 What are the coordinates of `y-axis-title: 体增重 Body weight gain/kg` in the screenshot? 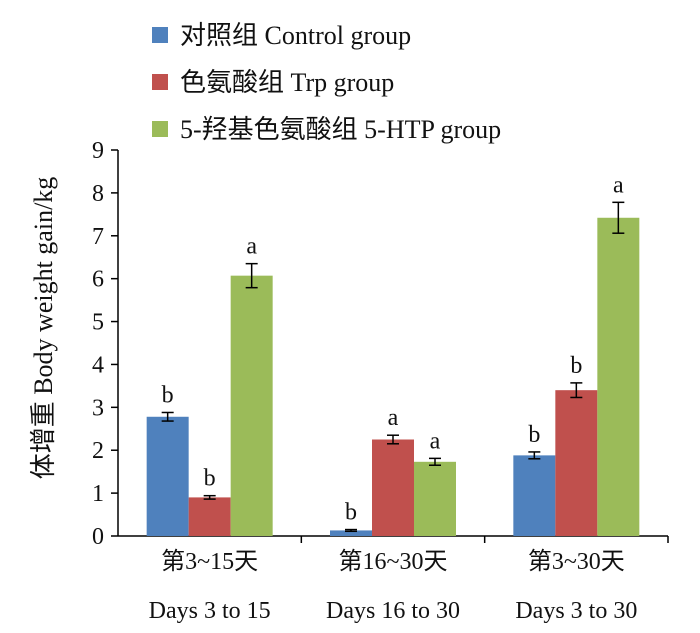 It's located at (43, 328).